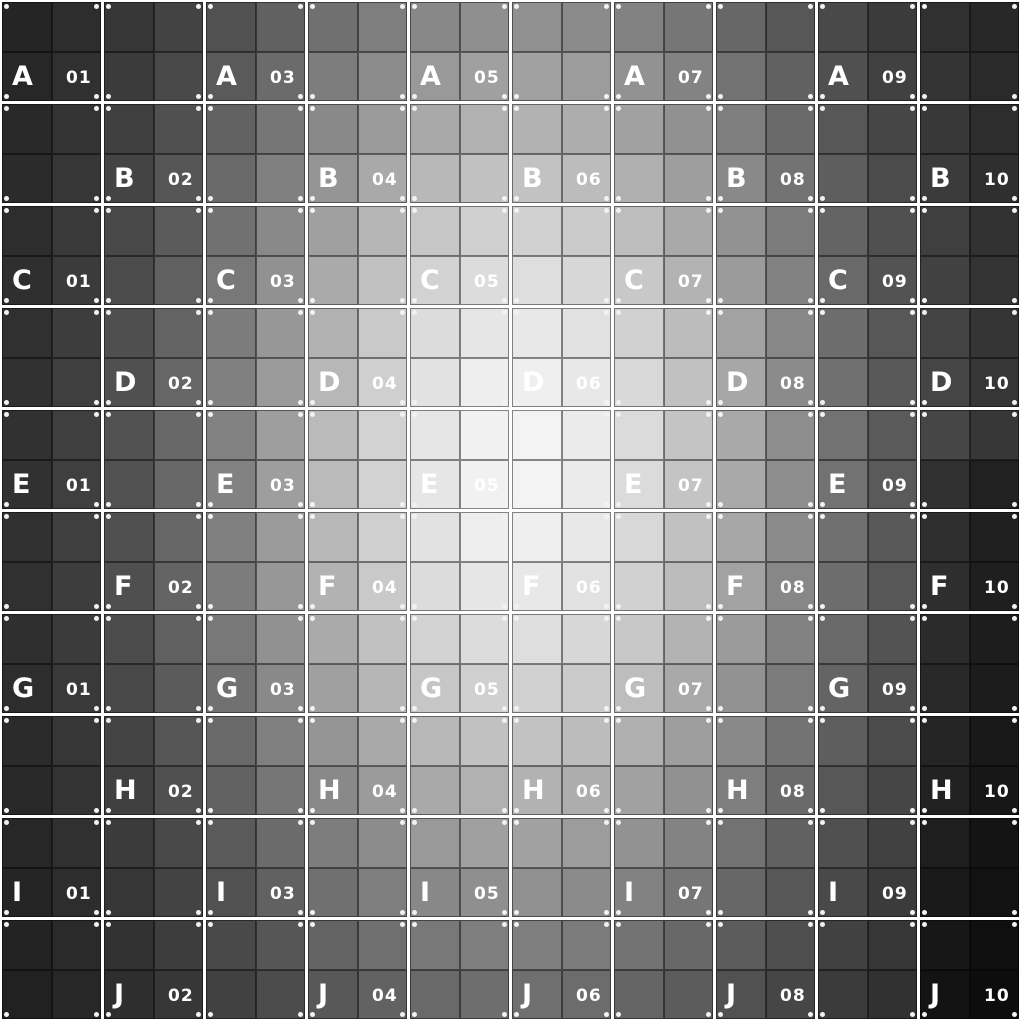  I want to click on grid-cell-C08, so click(765, 255).